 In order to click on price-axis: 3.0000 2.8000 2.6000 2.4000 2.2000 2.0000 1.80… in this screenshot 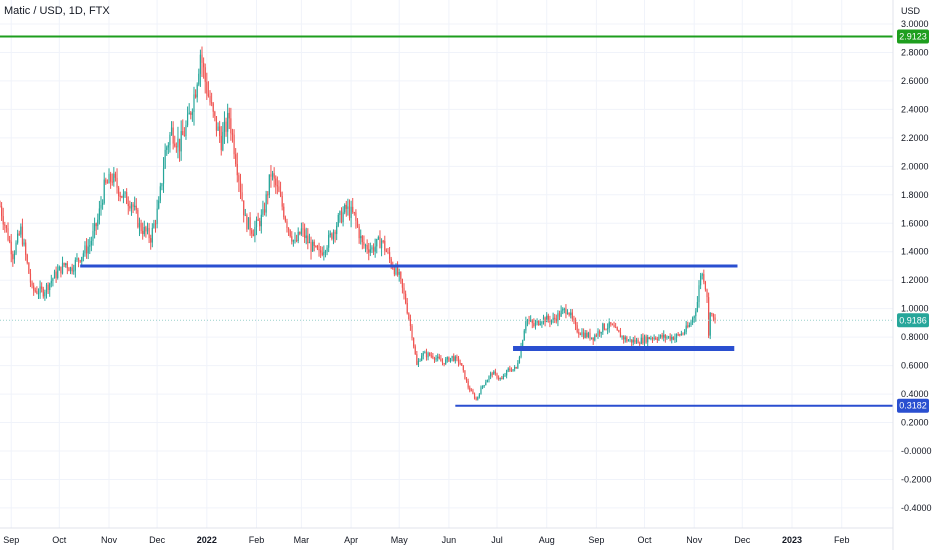, I will do `click(912, 275)`.